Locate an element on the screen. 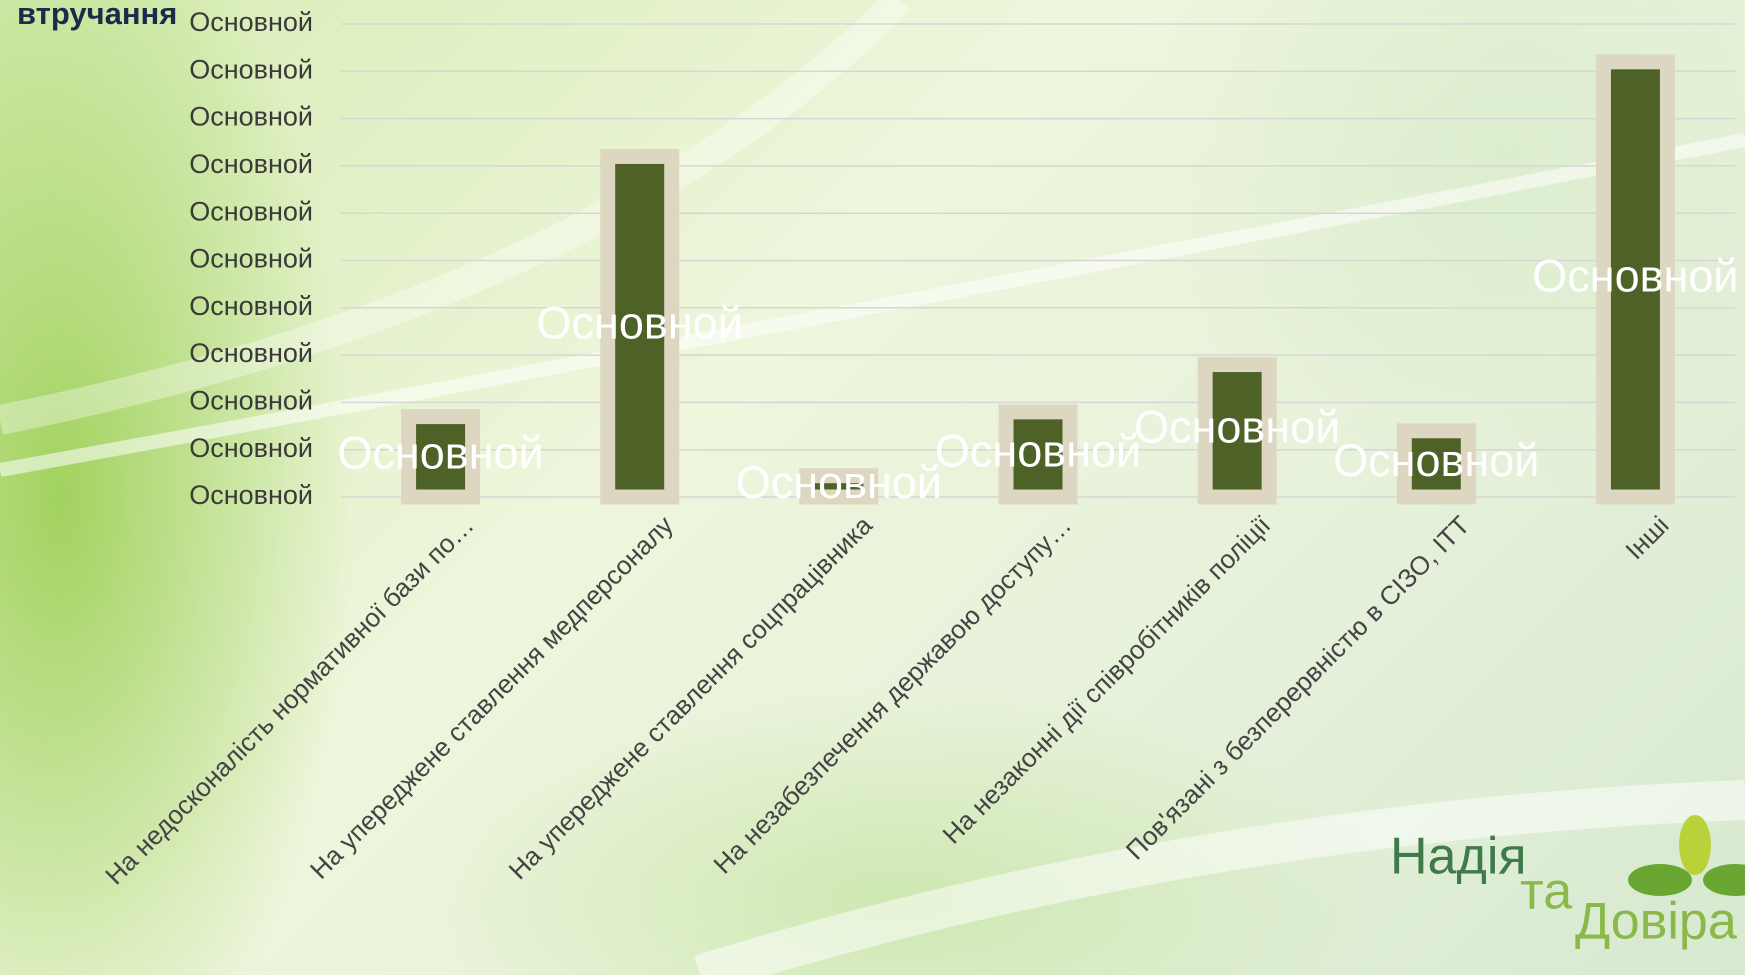 The image size is (1745, 975). logo-text: та is located at coordinates (1546, 892).